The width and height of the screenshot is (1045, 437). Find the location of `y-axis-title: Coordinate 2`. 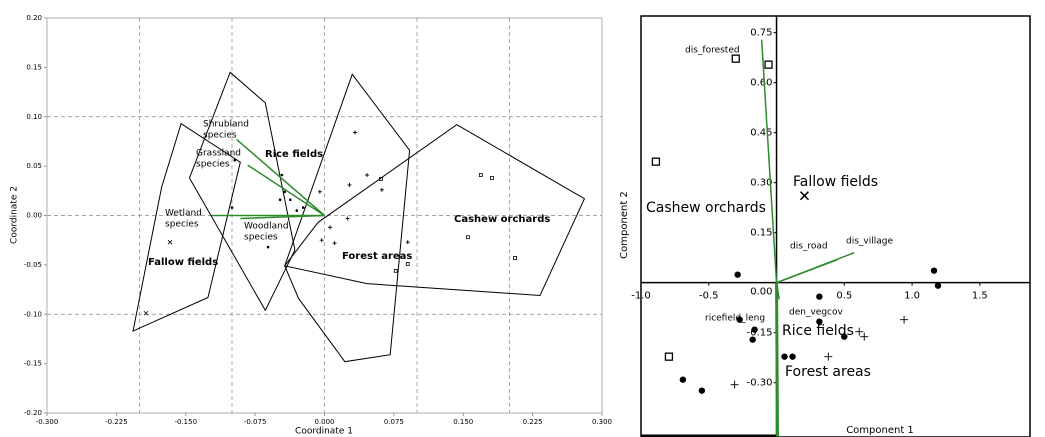

y-axis-title: Coordinate 2 is located at coordinates (15, 215).